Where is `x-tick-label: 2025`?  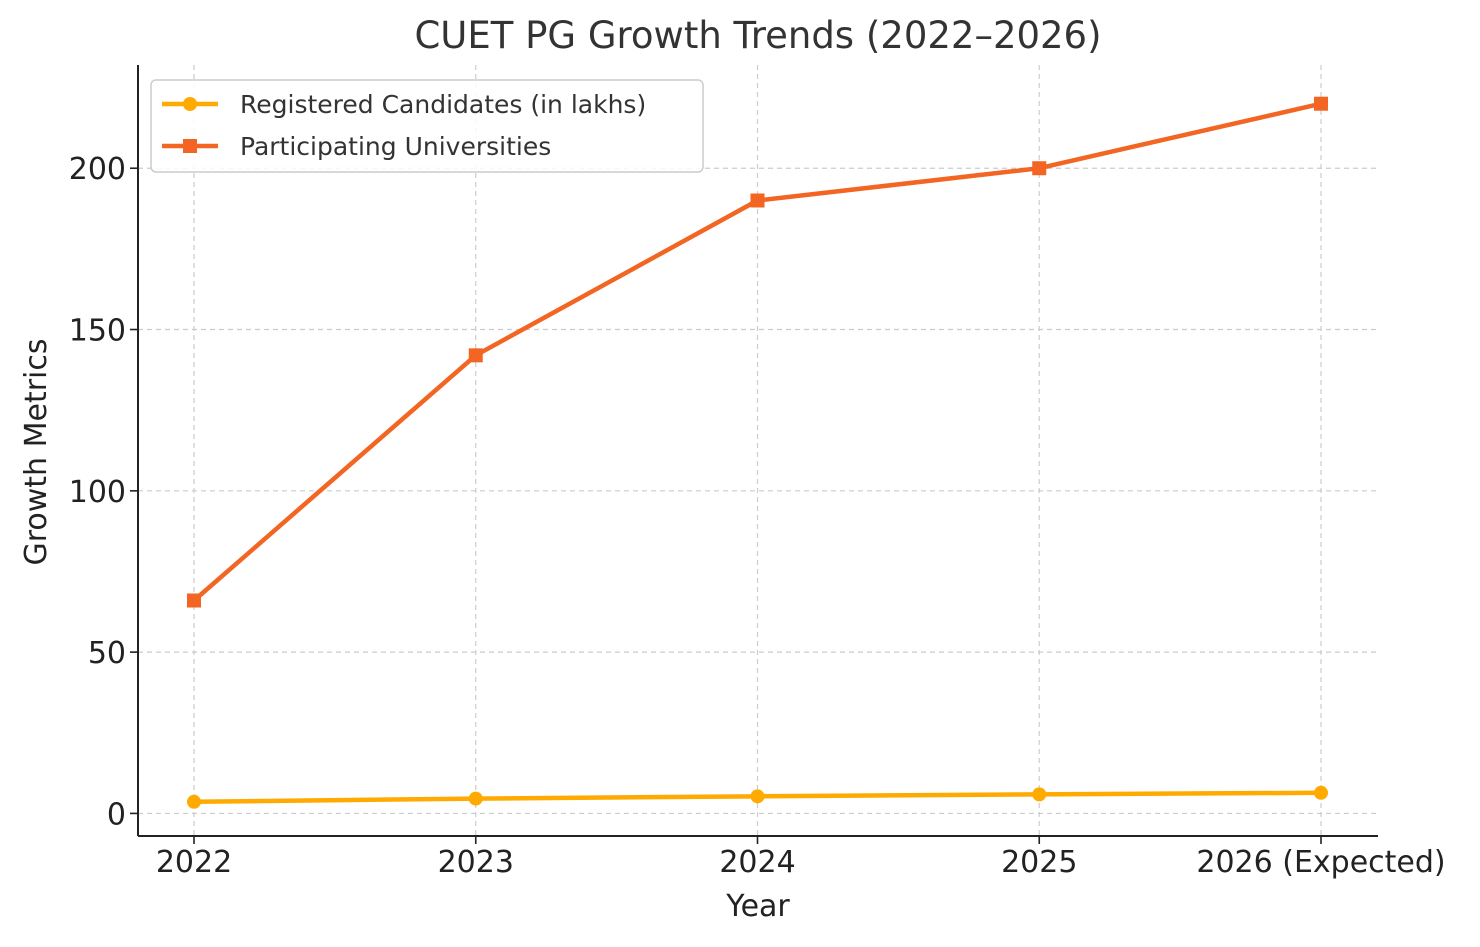 x-tick-label: 2025 is located at coordinates (1039, 862).